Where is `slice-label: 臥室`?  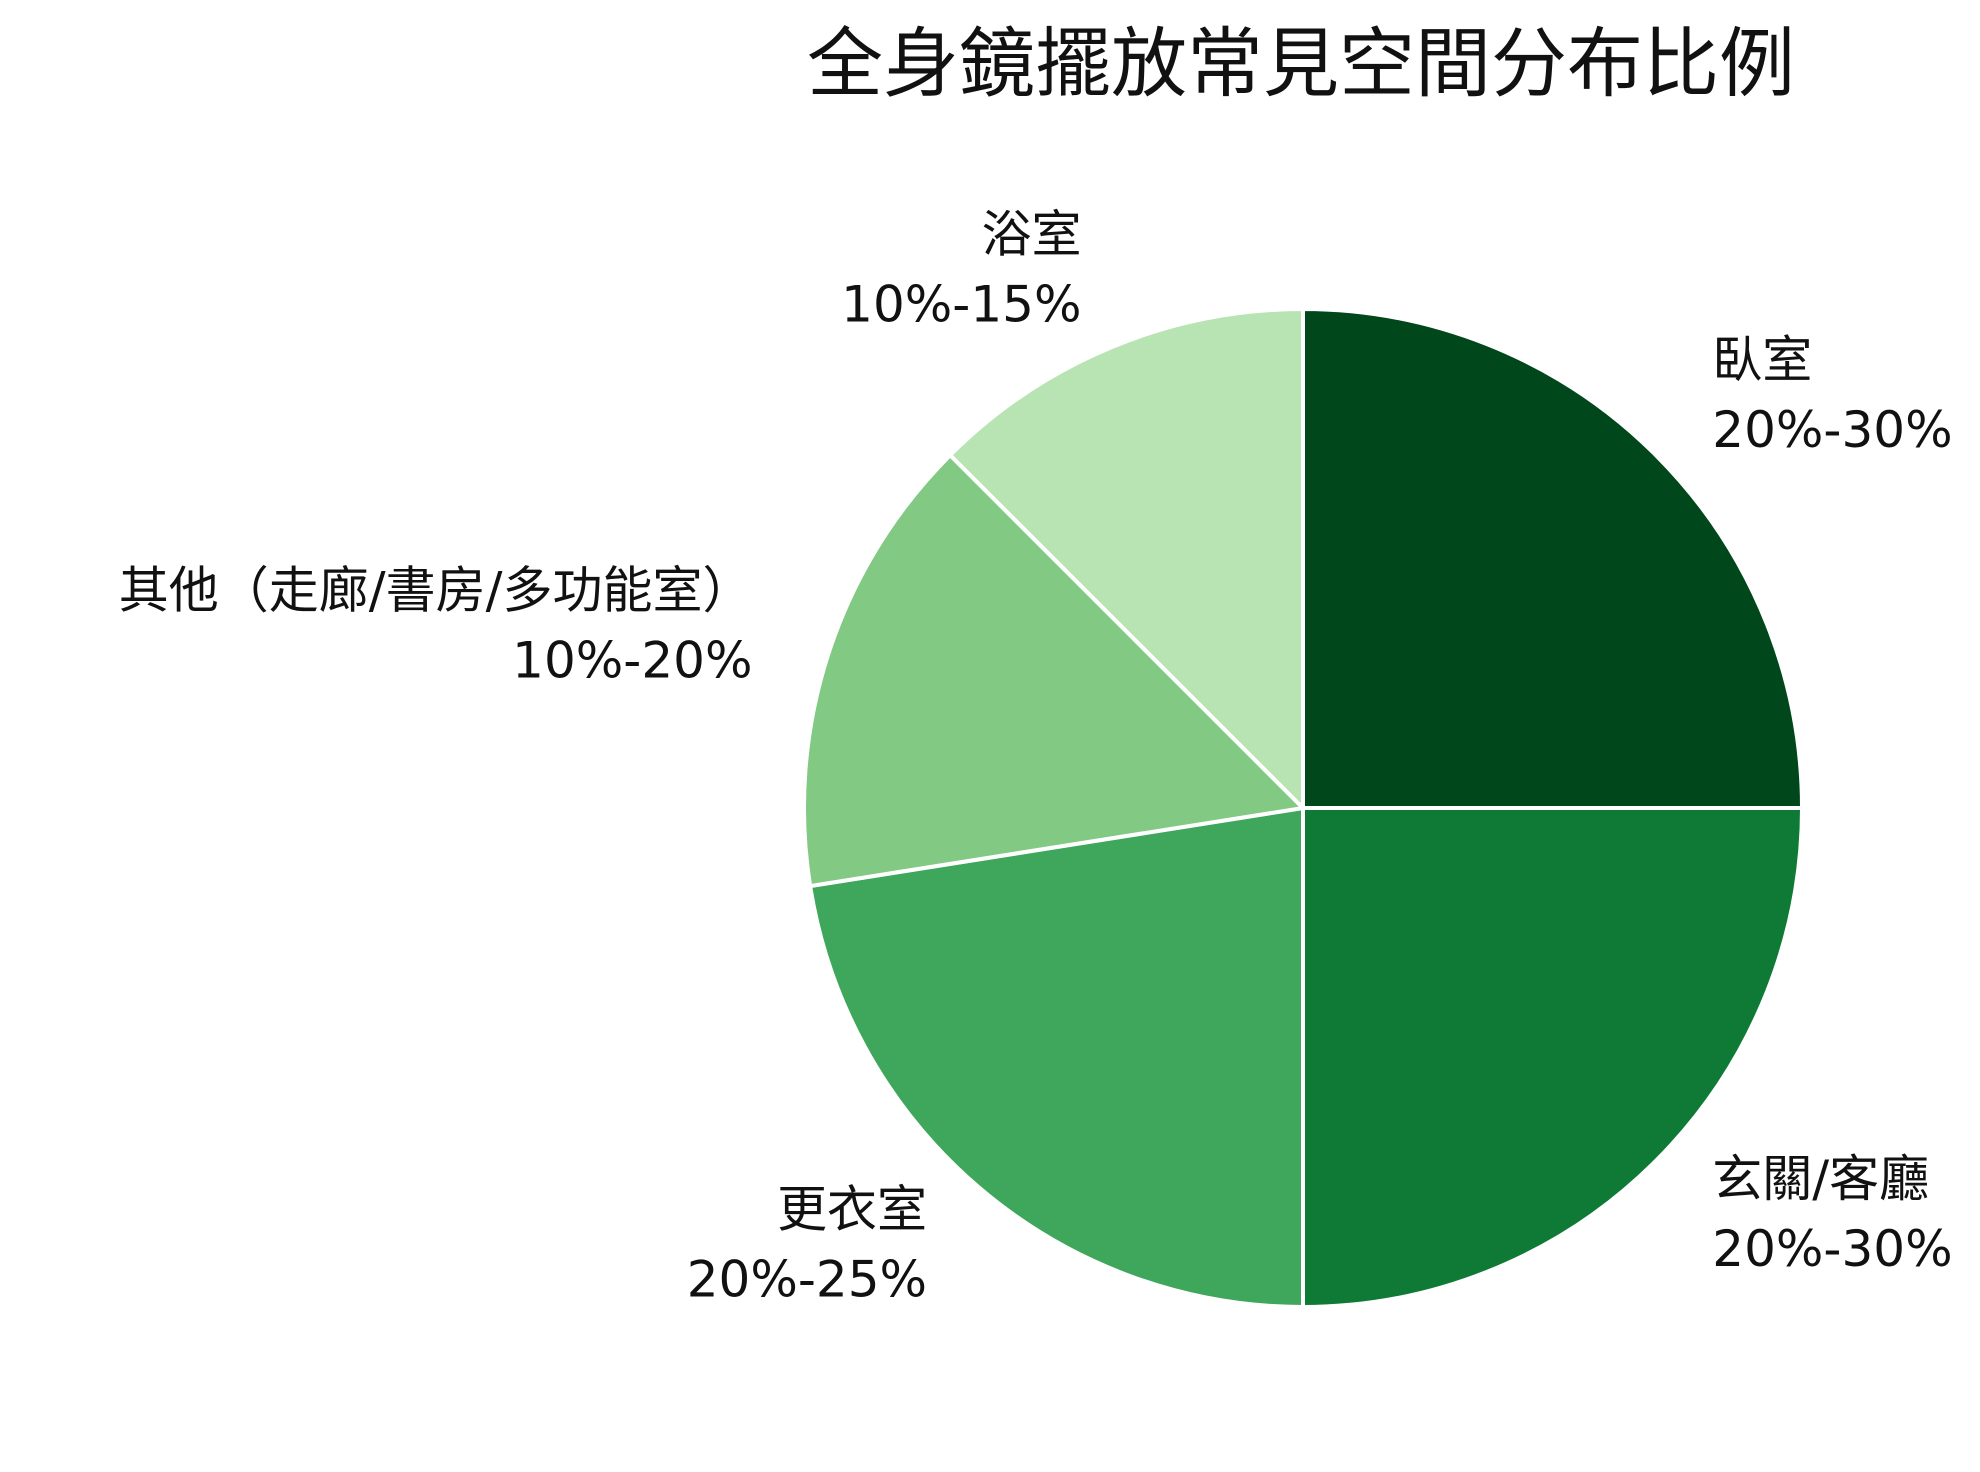 slice-label: 臥室 is located at coordinates (1762, 360).